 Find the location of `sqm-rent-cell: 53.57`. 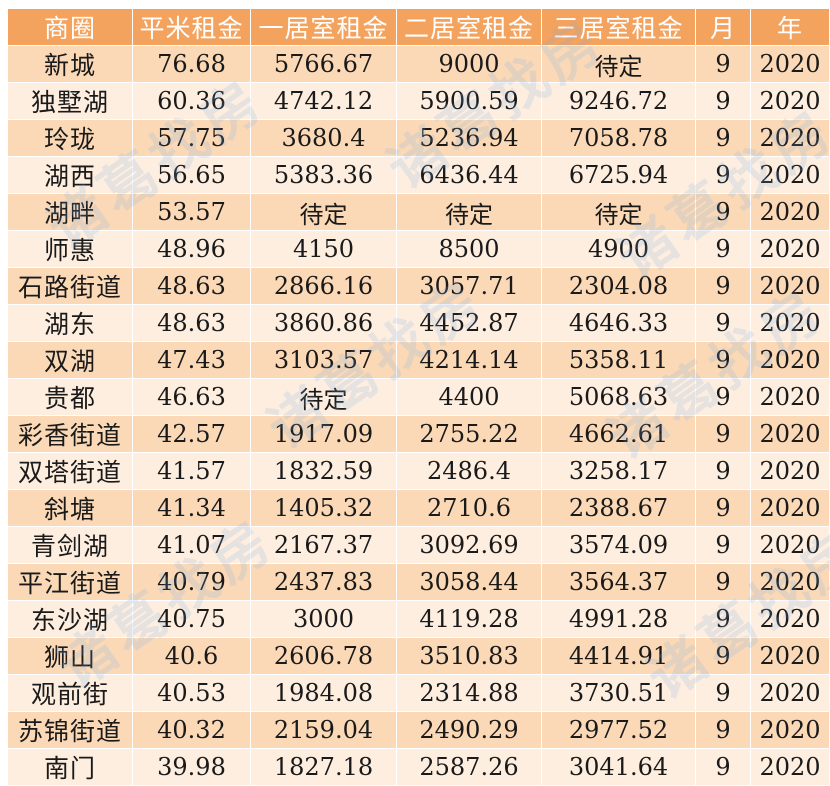

sqm-rent-cell: 53.57 is located at coordinates (191, 212).